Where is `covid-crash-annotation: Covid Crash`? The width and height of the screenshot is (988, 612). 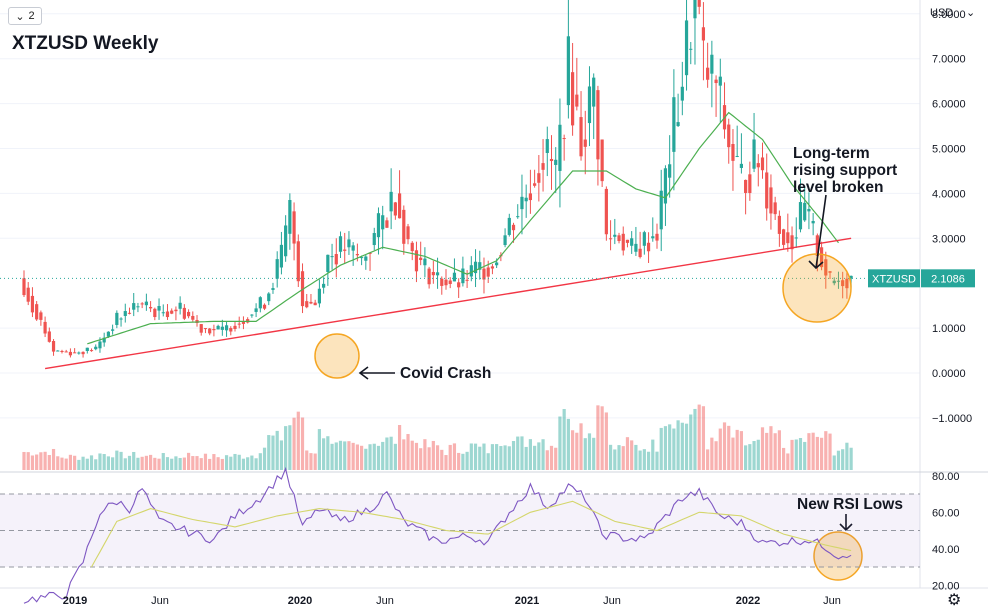 covid-crash-annotation: Covid Crash is located at coordinates (446, 373).